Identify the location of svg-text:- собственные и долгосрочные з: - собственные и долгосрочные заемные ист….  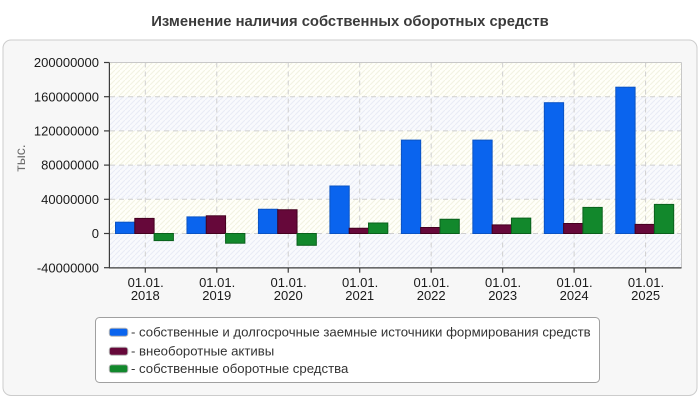
(361, 332).